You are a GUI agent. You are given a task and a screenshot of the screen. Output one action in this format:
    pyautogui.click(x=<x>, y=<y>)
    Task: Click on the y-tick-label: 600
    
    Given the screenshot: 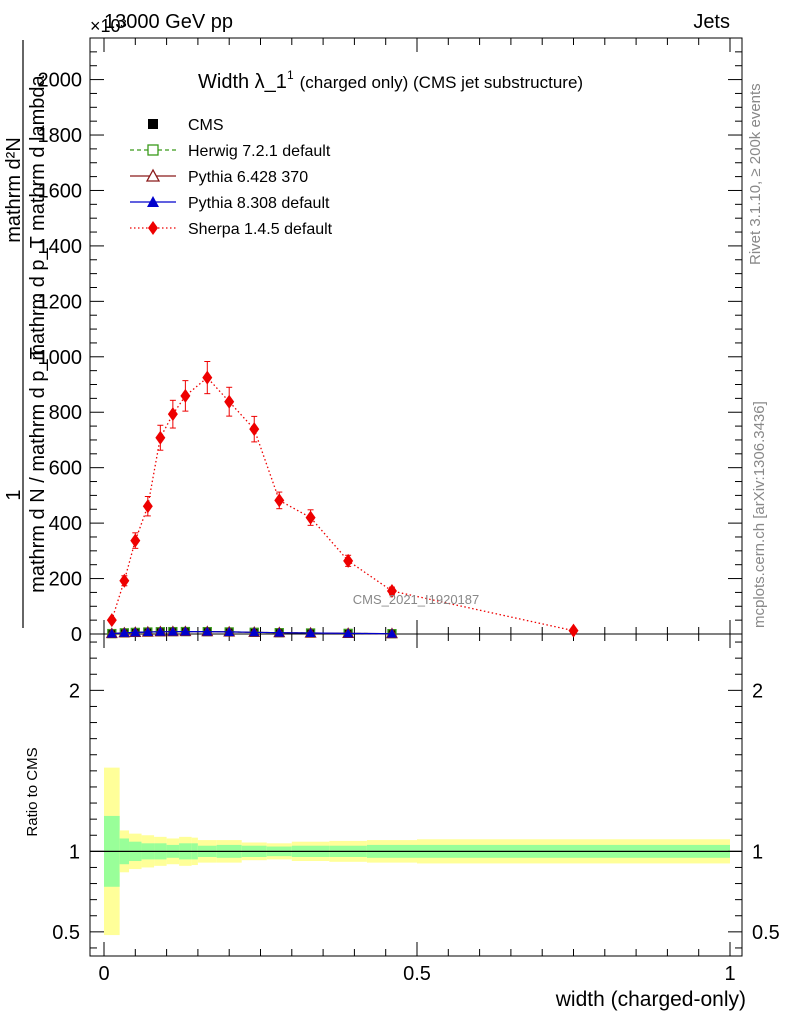 What is the action you would take?
    pyautogui.click(x=65, y=469)
    